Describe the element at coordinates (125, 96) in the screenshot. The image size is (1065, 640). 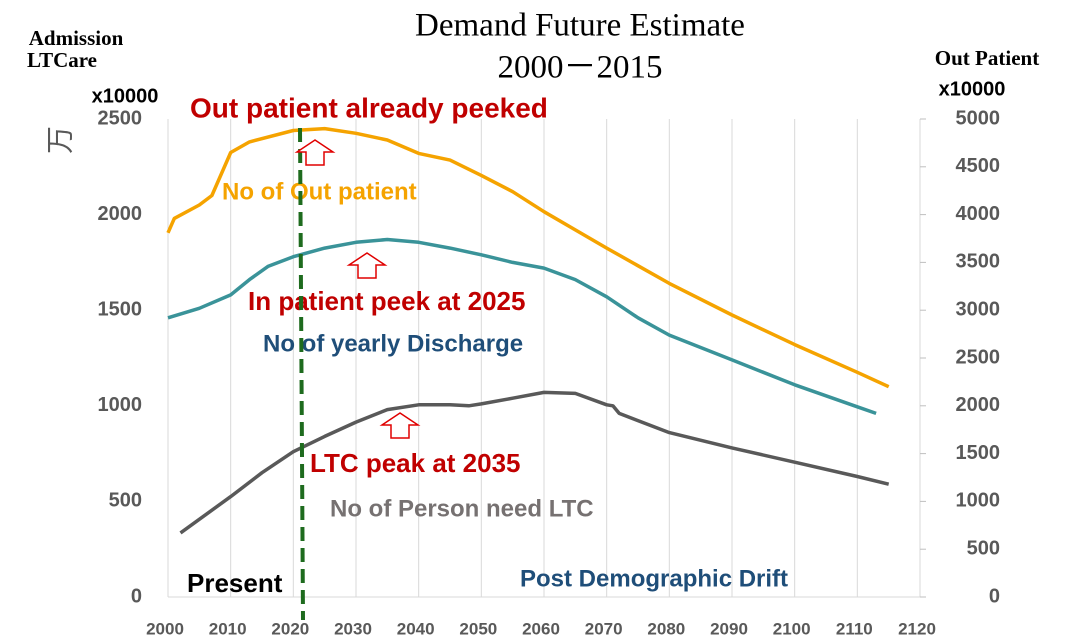
I see `y-axis-unit: x10000` at that location.